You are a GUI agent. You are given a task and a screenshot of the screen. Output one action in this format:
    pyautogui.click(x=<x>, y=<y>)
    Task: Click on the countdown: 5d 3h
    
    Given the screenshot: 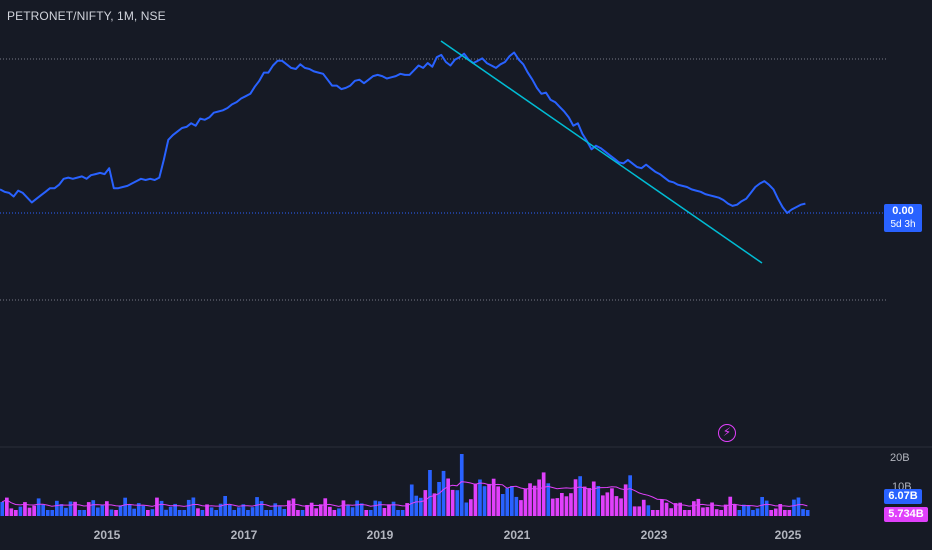 What is the action you would take?
    pyautogui.click(x=903, y=224)
    